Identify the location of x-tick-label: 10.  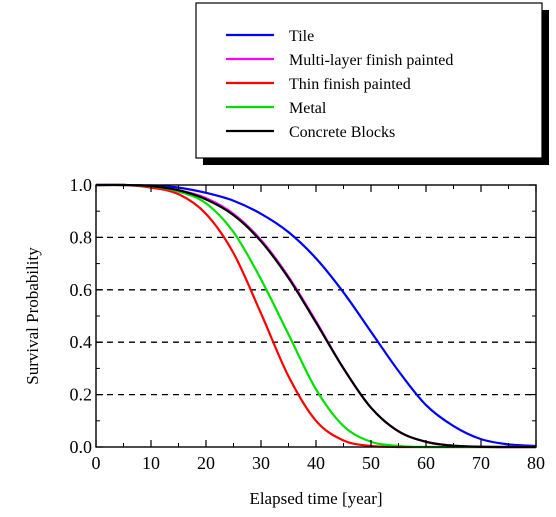
(151, 463).